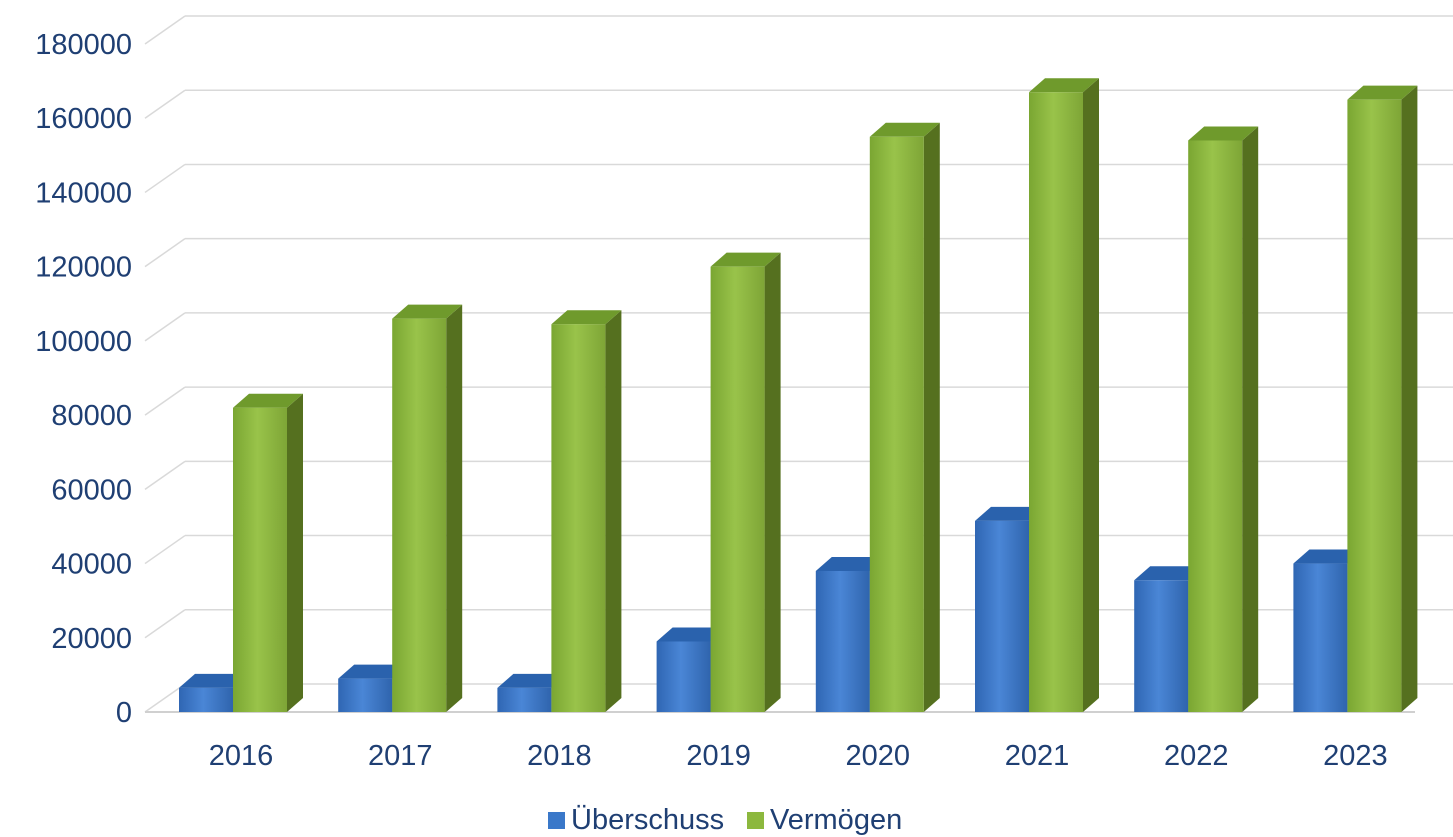  What do you see at coordinates (1064, 395) in the screenshot?
I see `bar-vermoegen-2021` at bounding box center [1064, 395].